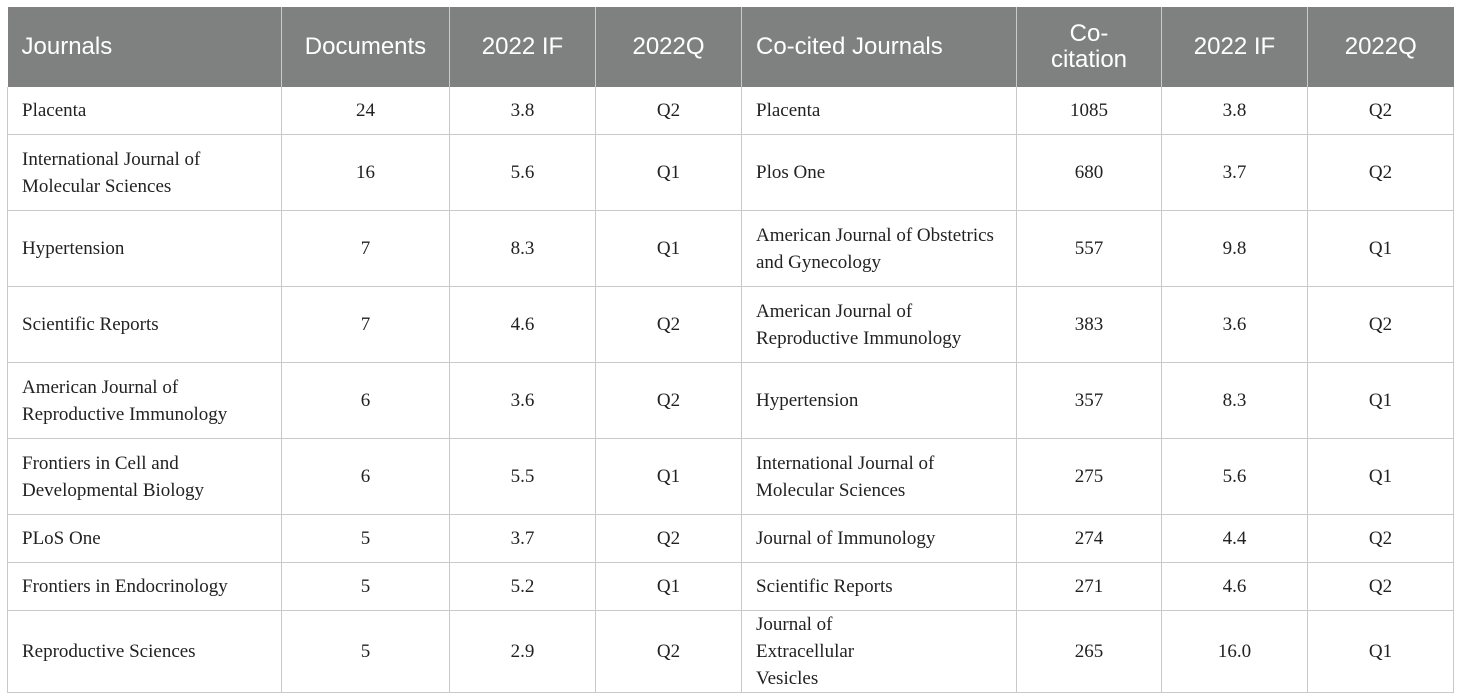 This screenshot has width=1460, height=697. What do you see at coordinates (879, 538) in the screenshot?
I see `co-cited-journal-cell: Journal of Immunology` at bounding box center [879, 538].